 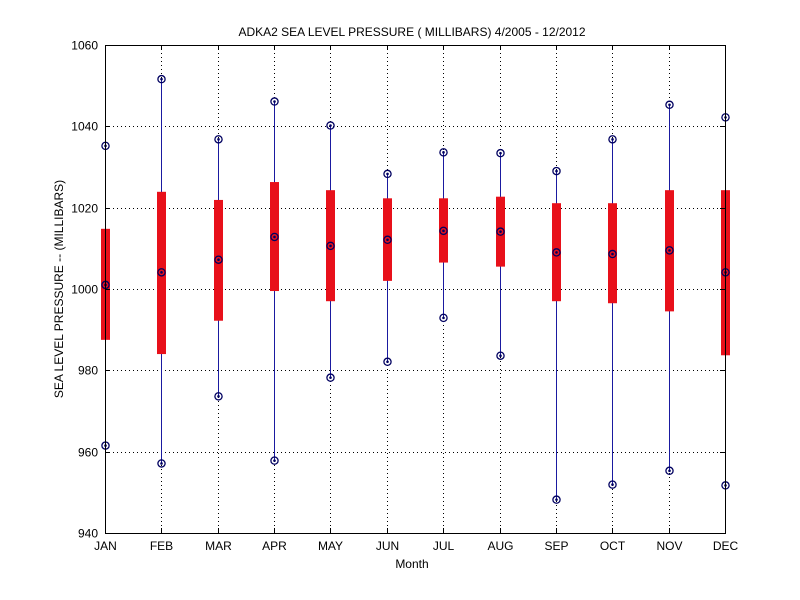 What do you see at coordinates (59, 289) in the screenshot?
I see `y-axis-label: SEA LEVEL PRESSURE -- (MILLIBARS)` at bounding box center [59, 289].